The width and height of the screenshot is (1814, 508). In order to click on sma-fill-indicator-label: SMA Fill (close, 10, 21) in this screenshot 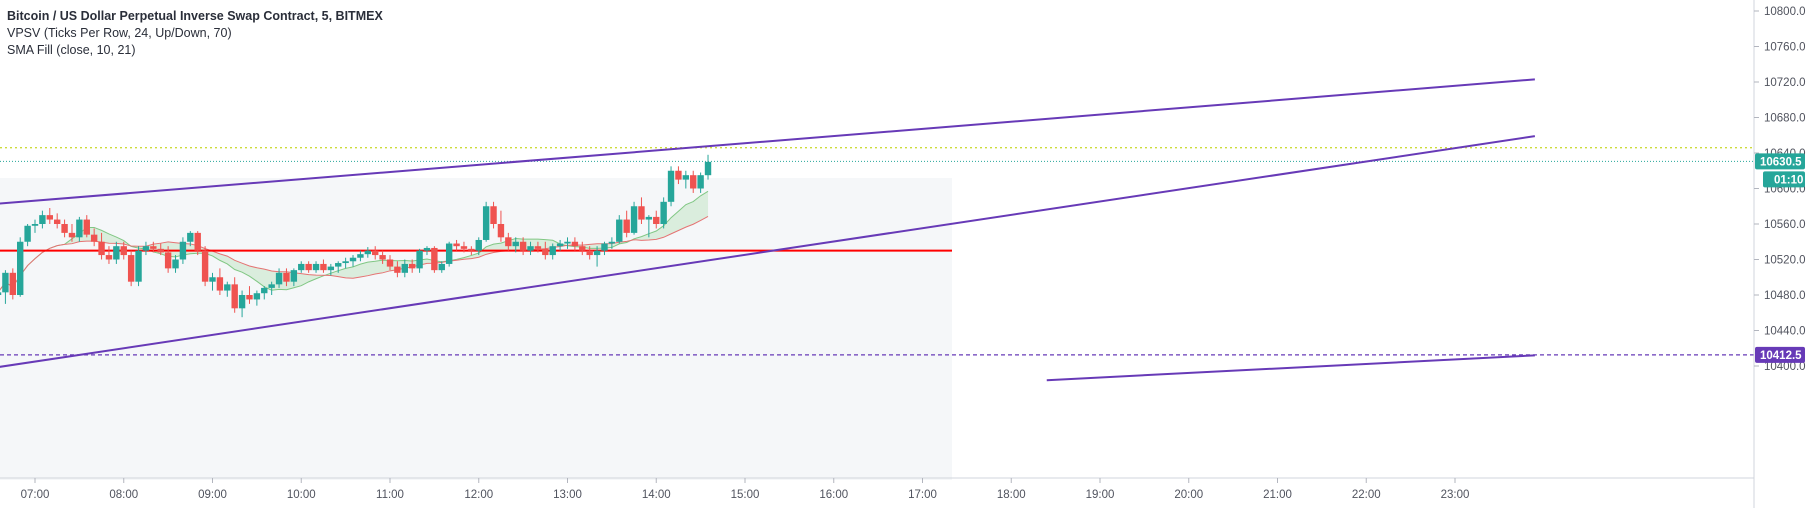, I will do `click(71, 50)`.